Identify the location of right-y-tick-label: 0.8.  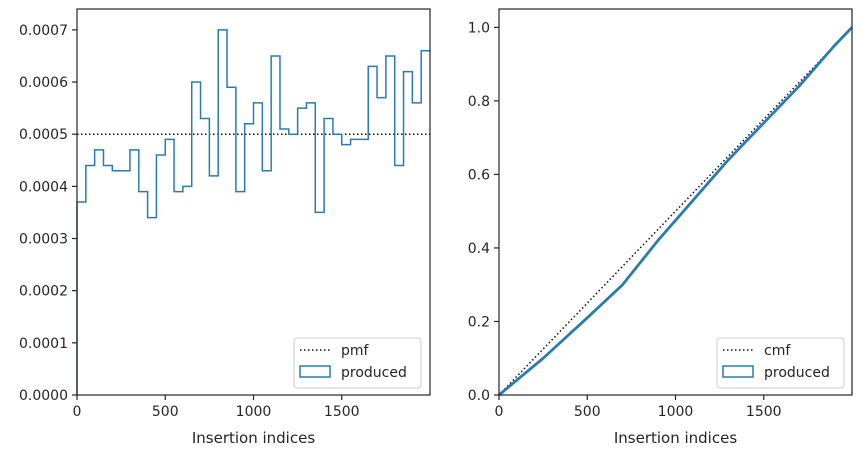
(479, 102).